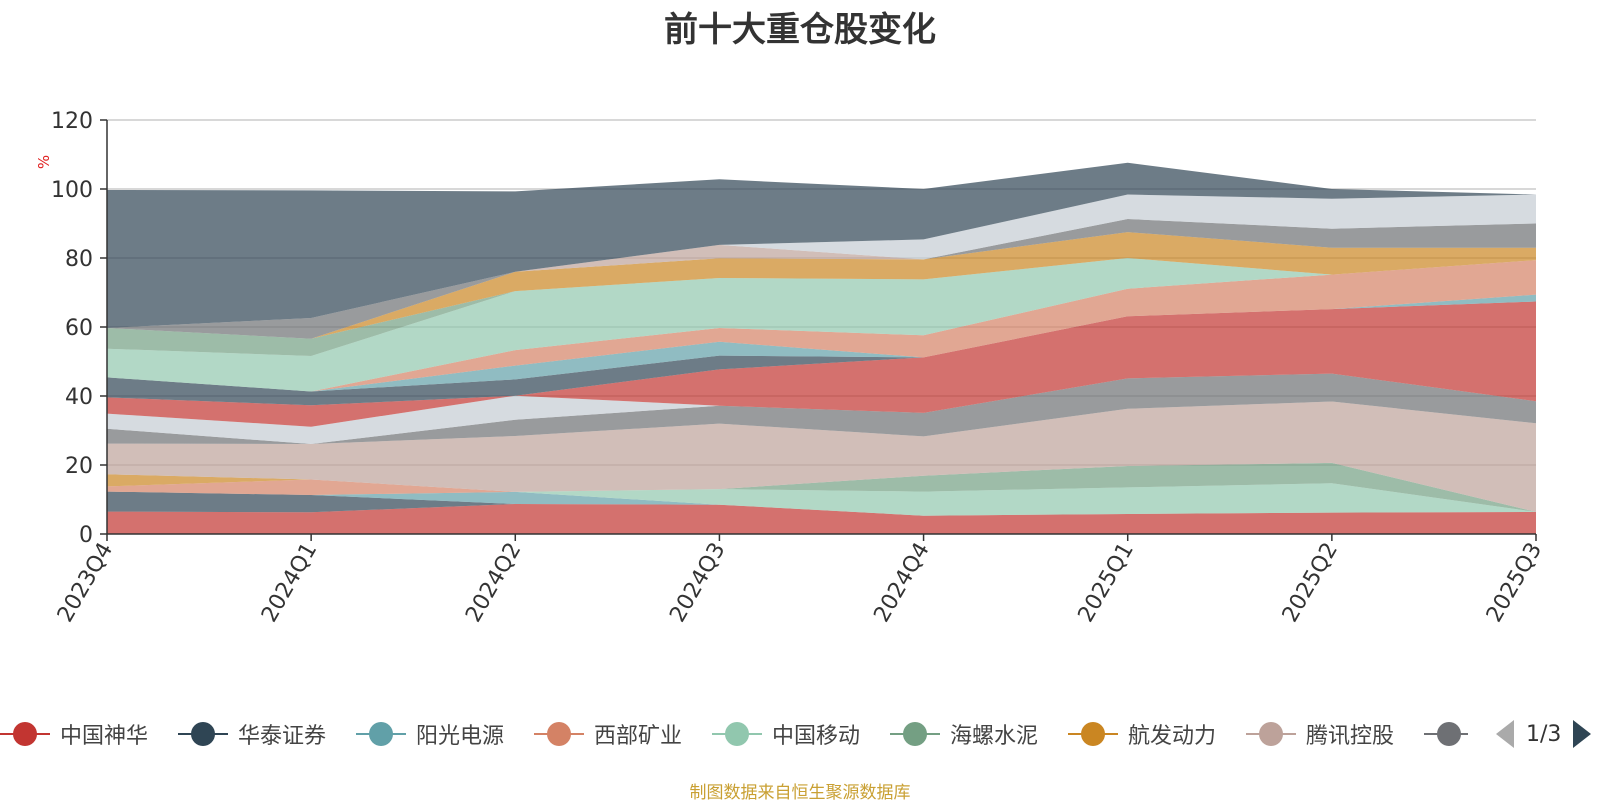 This screenshot has height=803, width=1600. Describe the element at coordinates (816, 736) in the screenshot. I see `legend-label: 中国移动` at that location.